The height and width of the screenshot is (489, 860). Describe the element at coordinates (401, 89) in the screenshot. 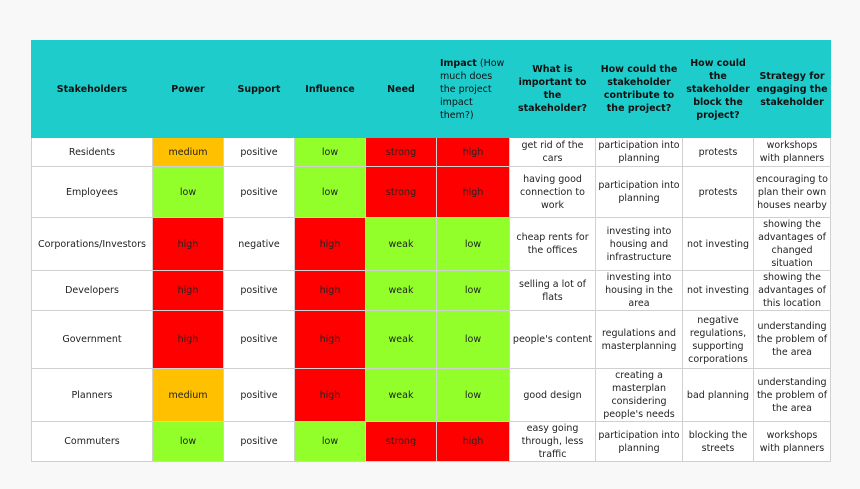

I see `header-need: Need` at that location.